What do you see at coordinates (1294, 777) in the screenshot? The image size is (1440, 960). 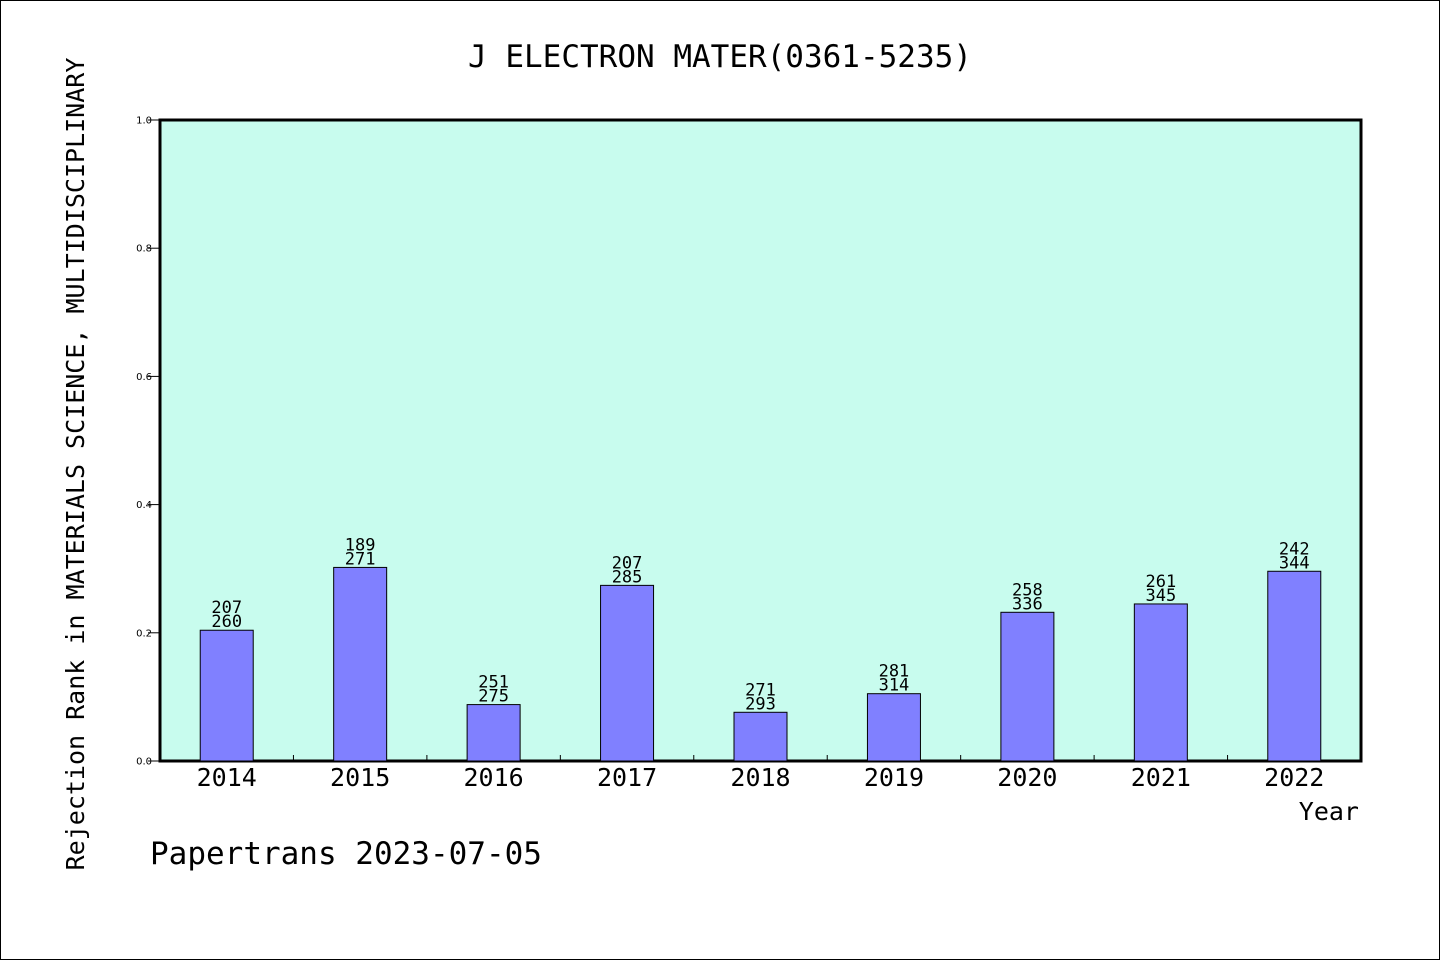 I see `x-tick-label: 2022` at bounding box center [1294, 777].